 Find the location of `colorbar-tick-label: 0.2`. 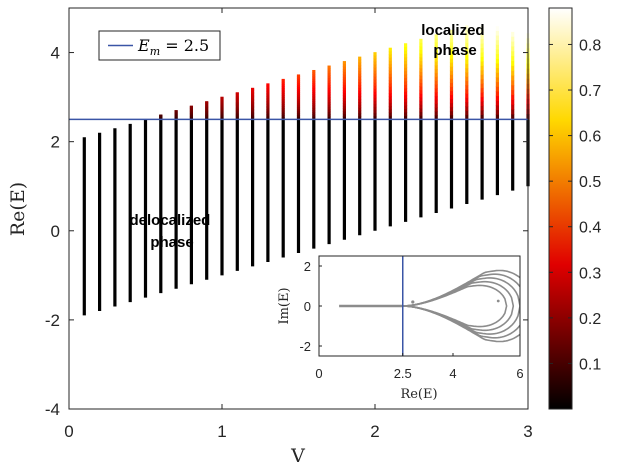

colorbar-tick-label: 0.2 is located at coordinates (590, 319).